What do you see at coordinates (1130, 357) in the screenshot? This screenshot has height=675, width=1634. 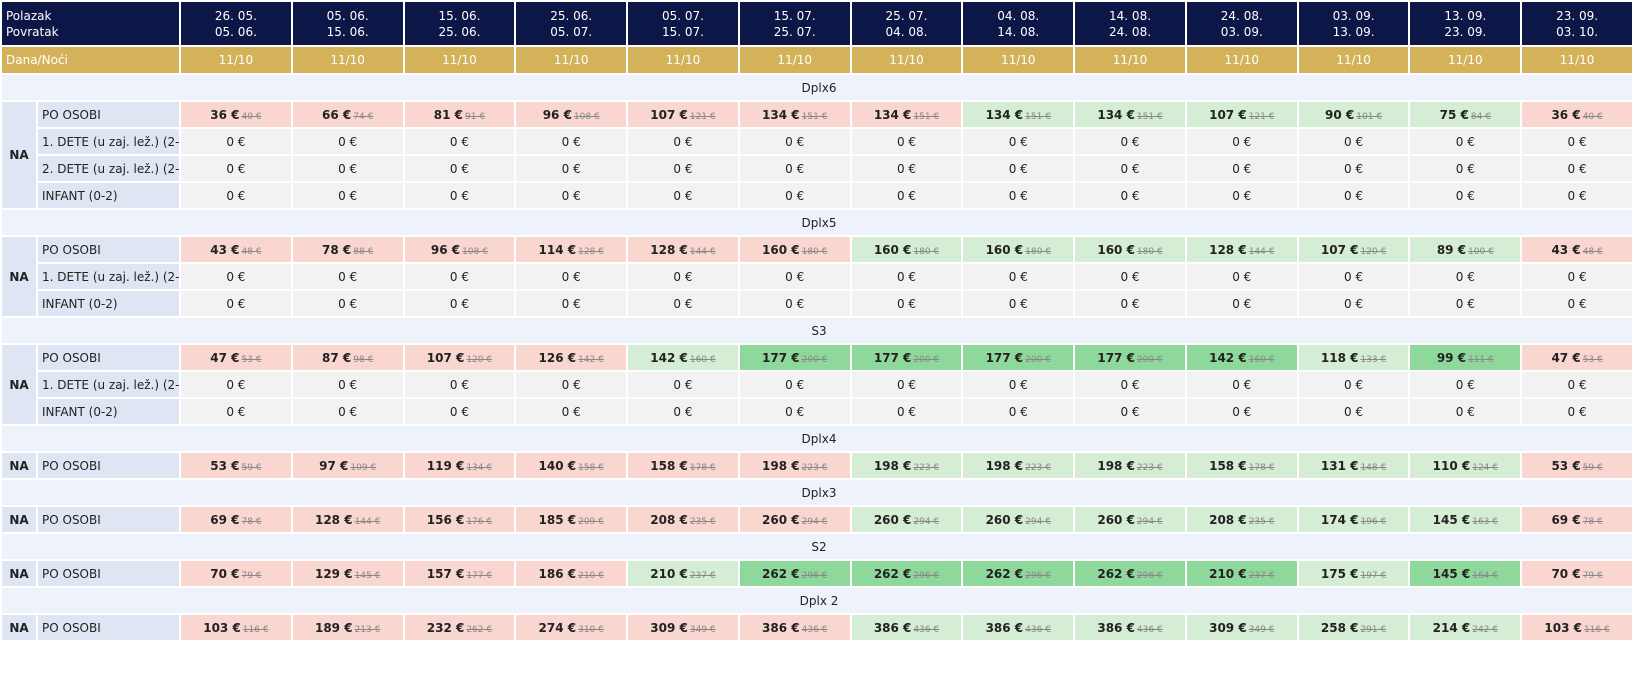 I see `price-cell: 177 €200 €` at bounding box center [1130, 357].